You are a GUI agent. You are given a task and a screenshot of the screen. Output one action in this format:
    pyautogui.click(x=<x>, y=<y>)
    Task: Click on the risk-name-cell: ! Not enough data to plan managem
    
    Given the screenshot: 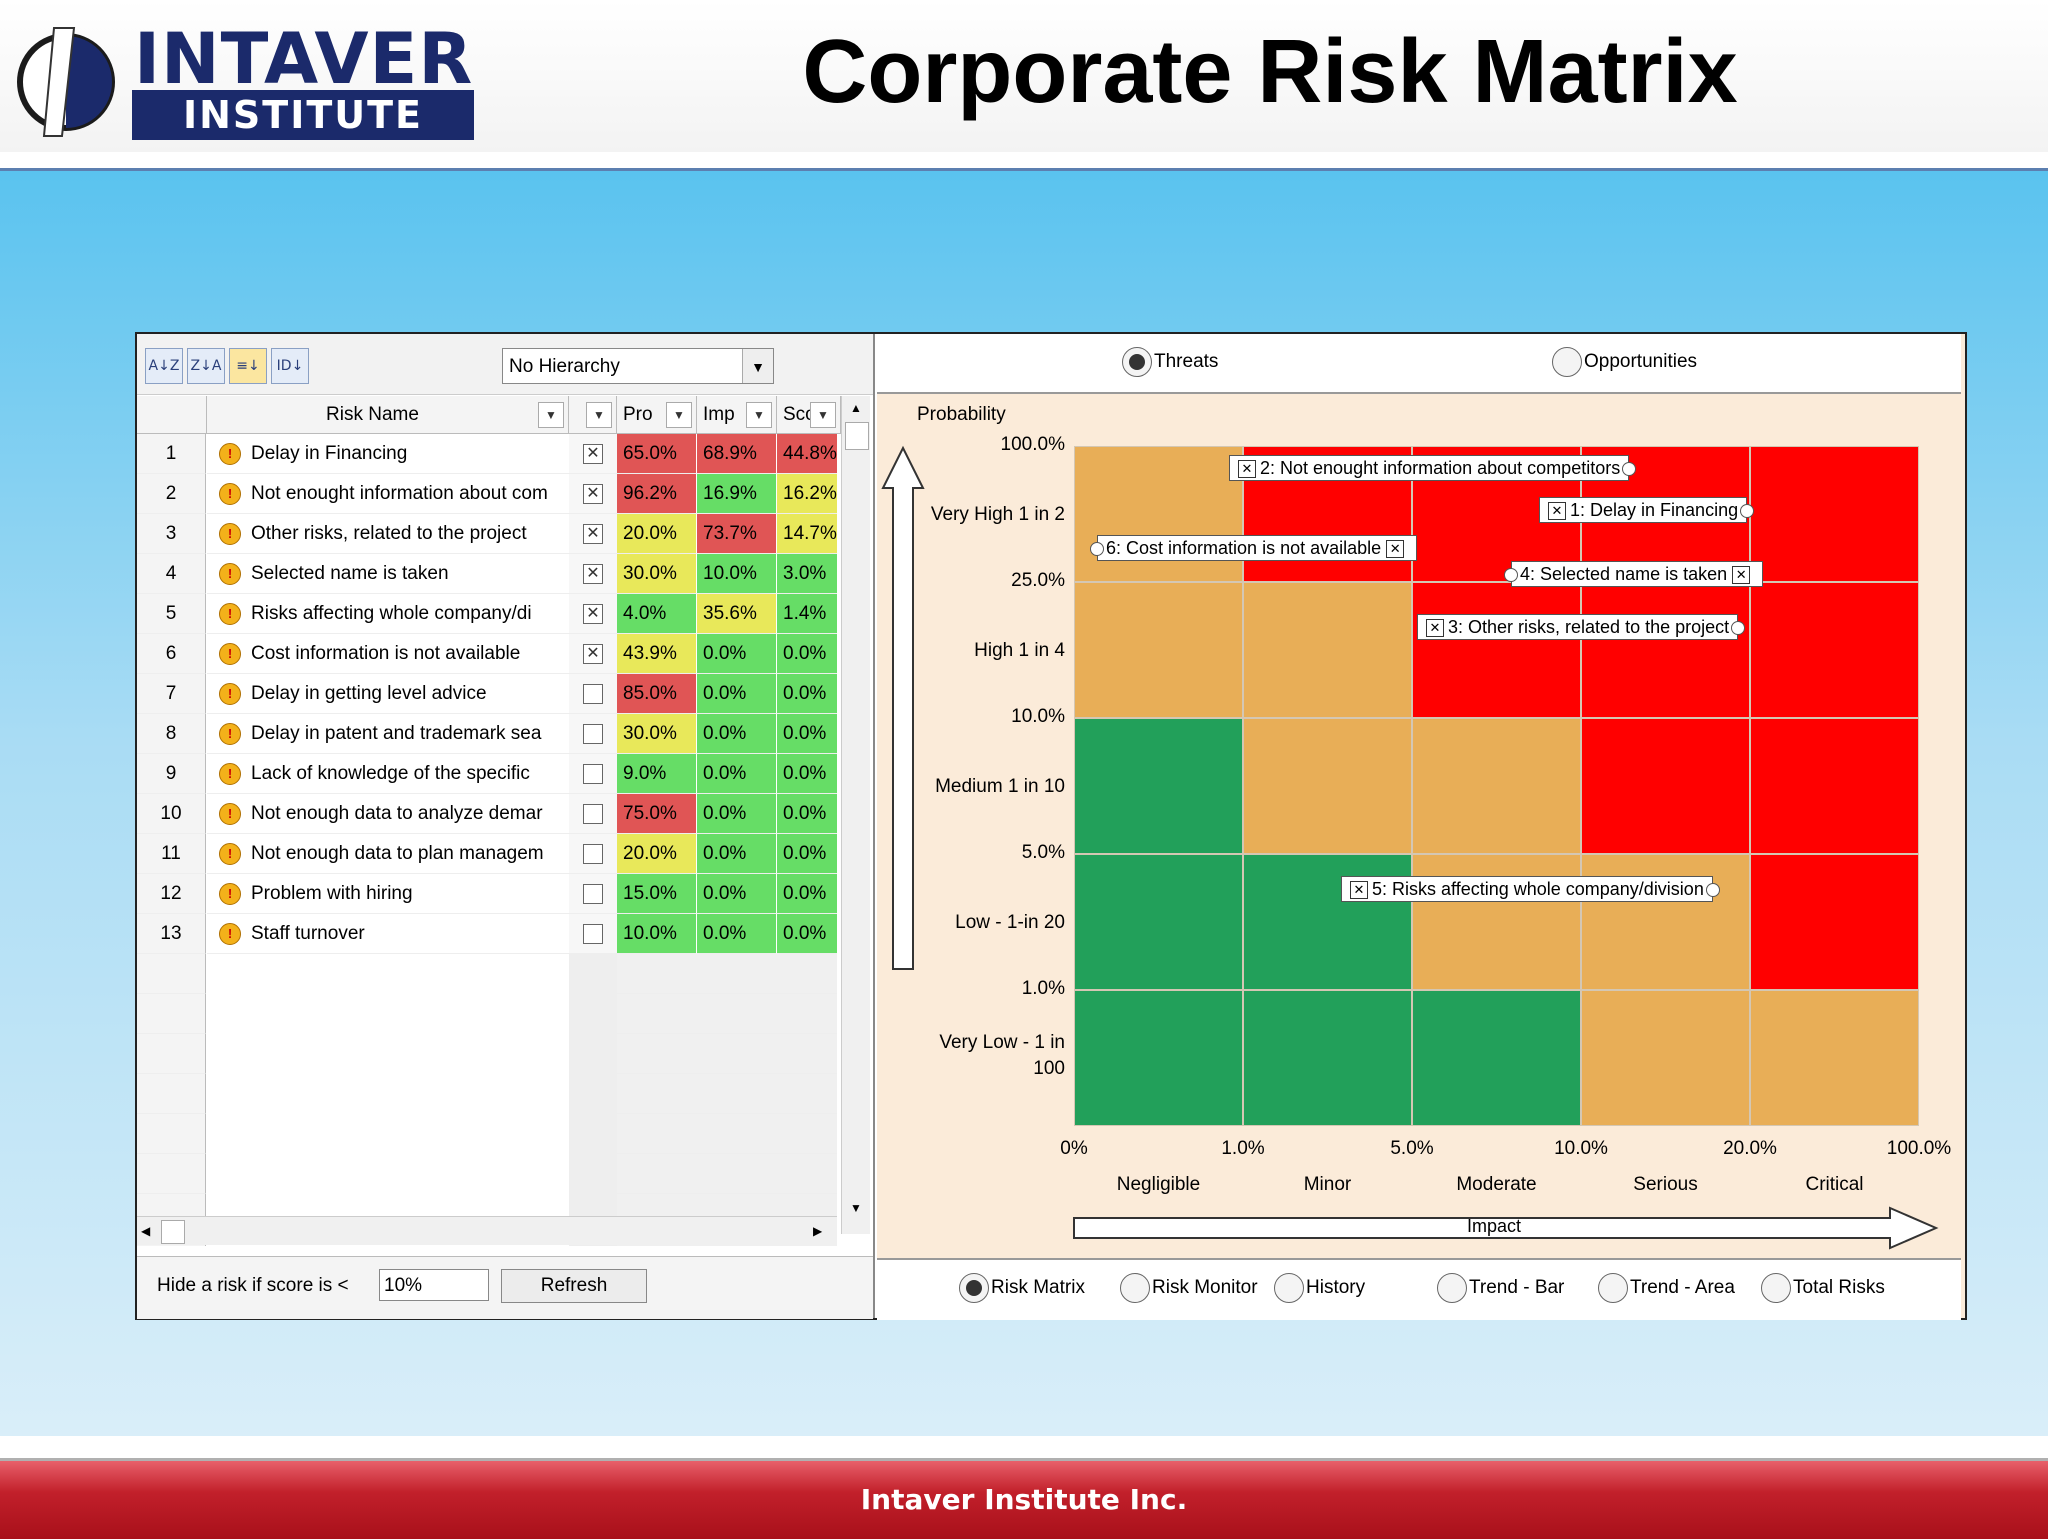 What is the action you would take?
    pyautogui.click(x=388, y=854)
    